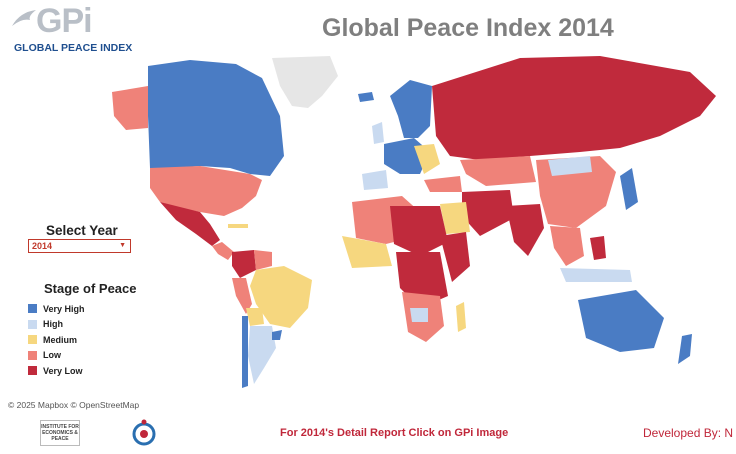 The width and height of the screenshot is (736, 454). Describe the element at coordinates (419, 315) in the screenshot. I see `region-botswana` at that location.